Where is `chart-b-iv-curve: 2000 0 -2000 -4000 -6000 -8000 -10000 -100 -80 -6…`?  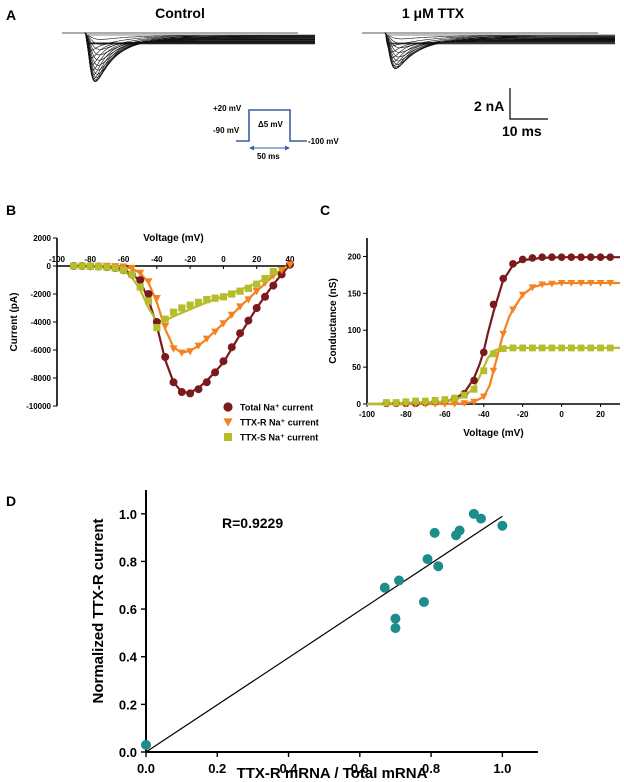 chart-b-iv-curve: 2000 0 -2000 -4000 -6000 -8000 -10000 -100 -80 -6… is located at coordinates (164, 338).